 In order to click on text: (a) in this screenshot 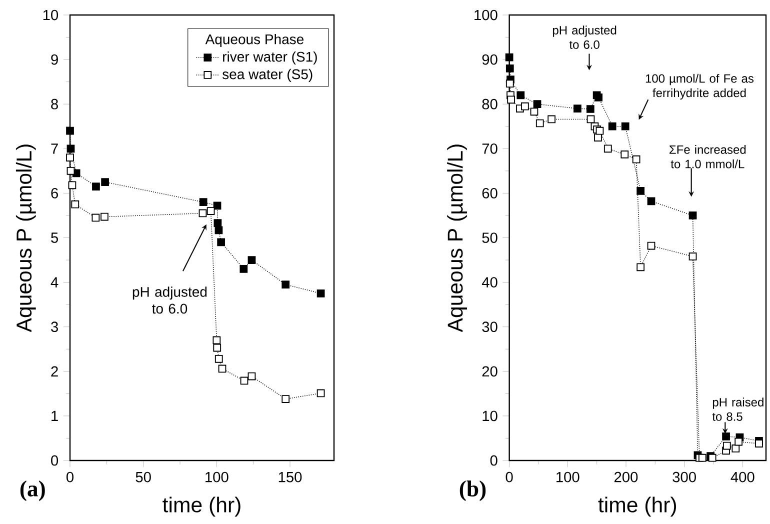, I will do `click(32, 491)`.